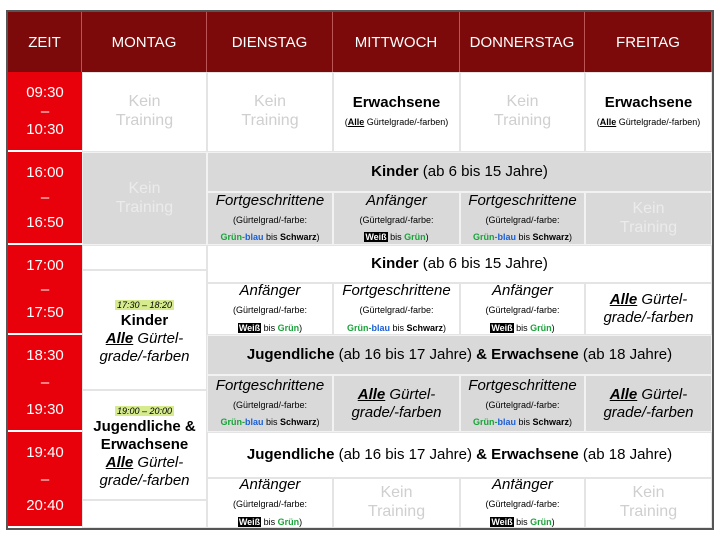 The height and width of the screenshot is (540, 720). I want to click on text-run: (, so click(346, 122).